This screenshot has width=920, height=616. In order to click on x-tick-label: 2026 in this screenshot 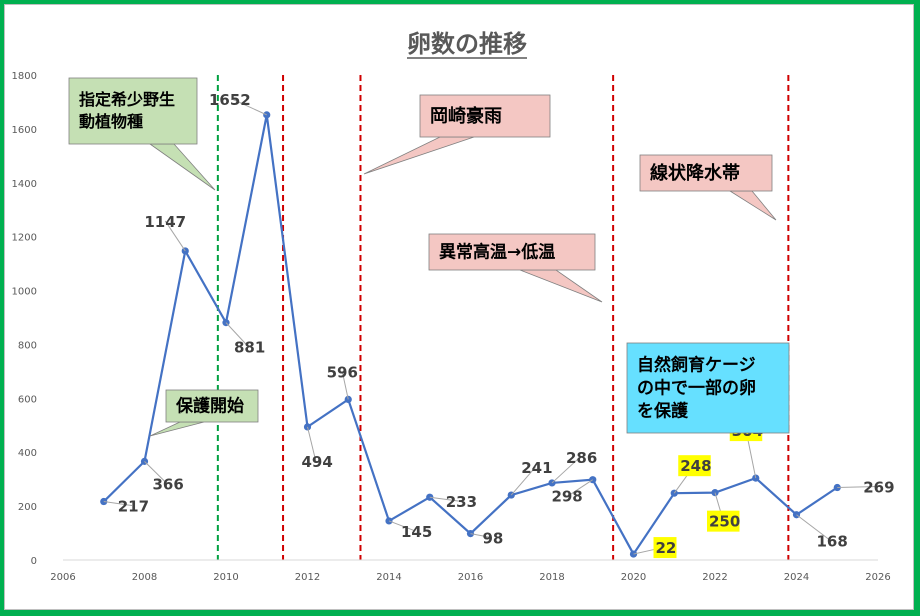, I will do `click(877, 577)`.